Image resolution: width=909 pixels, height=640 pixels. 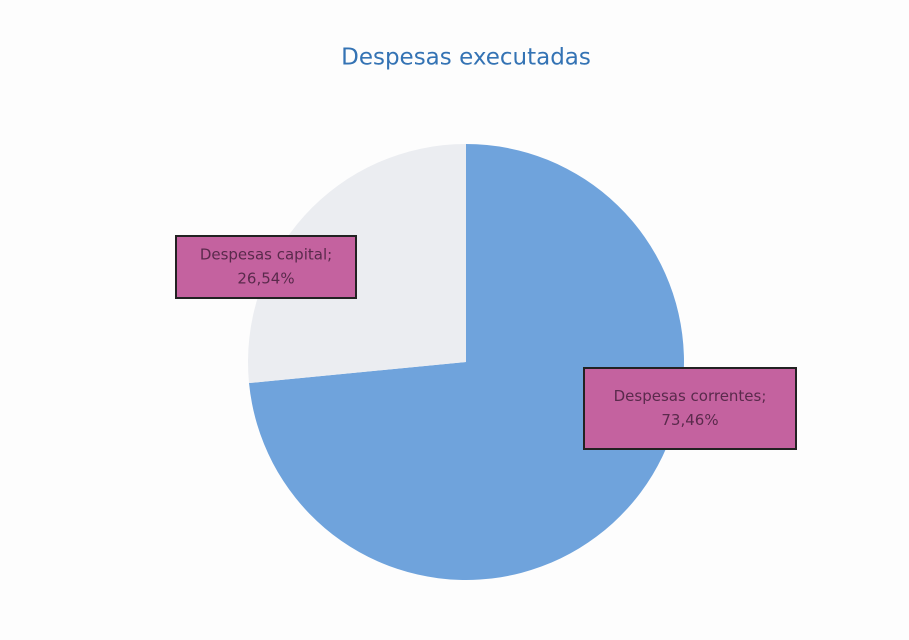 What do you see at coordinates (266, 255) in the screenshot?
I see `data-label-category: Despesas capital;` at bounding box center [266, 255].